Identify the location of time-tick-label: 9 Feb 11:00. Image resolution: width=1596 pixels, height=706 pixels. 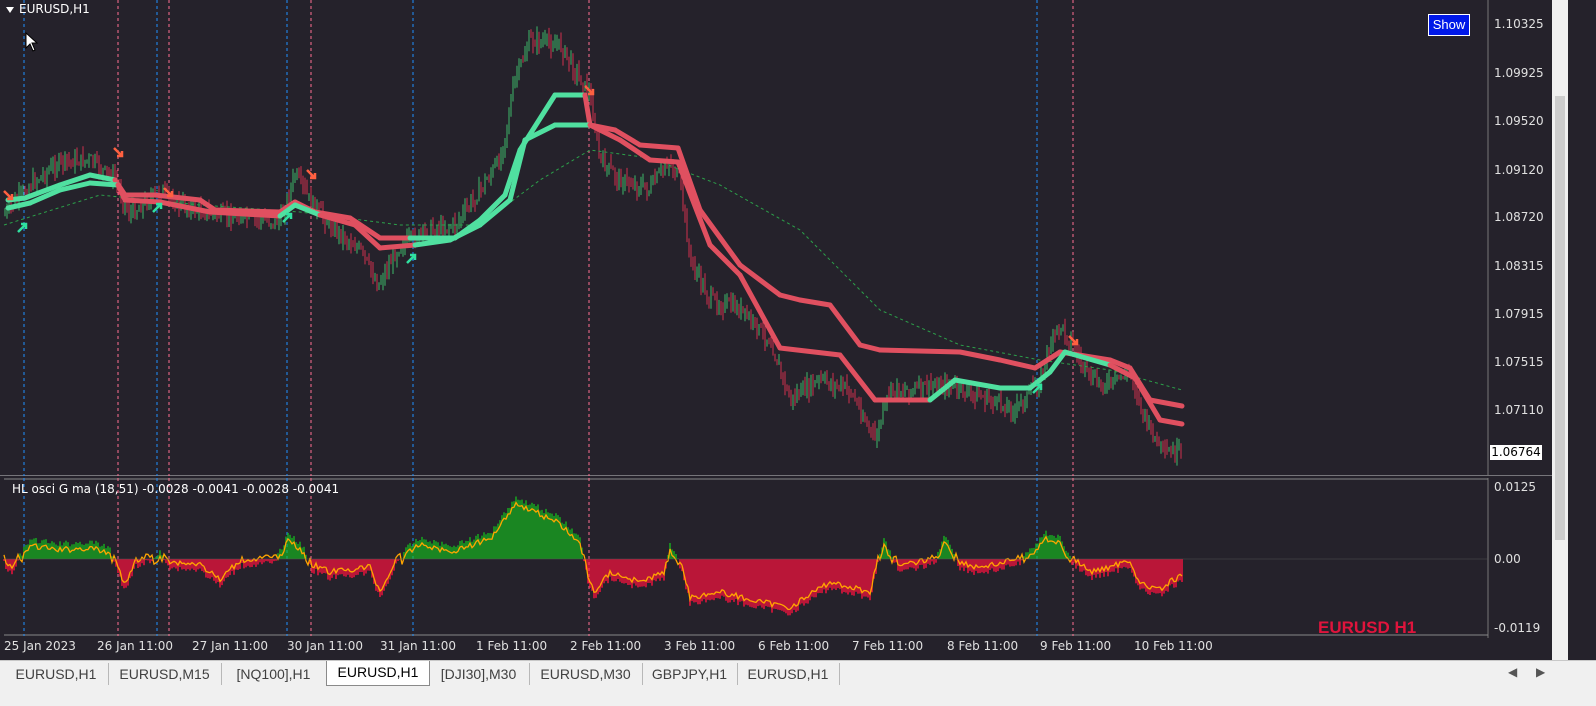
(1076, 646).